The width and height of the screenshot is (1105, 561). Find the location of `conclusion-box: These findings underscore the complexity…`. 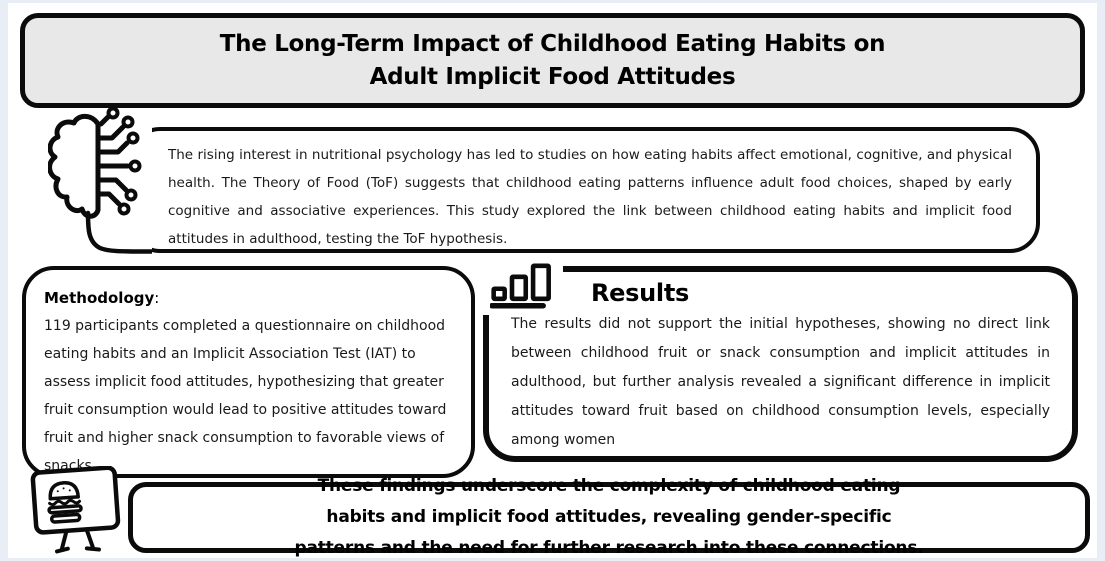

conclusion-box: These findings underscore the complexity… is located at coordinates (609, 517).